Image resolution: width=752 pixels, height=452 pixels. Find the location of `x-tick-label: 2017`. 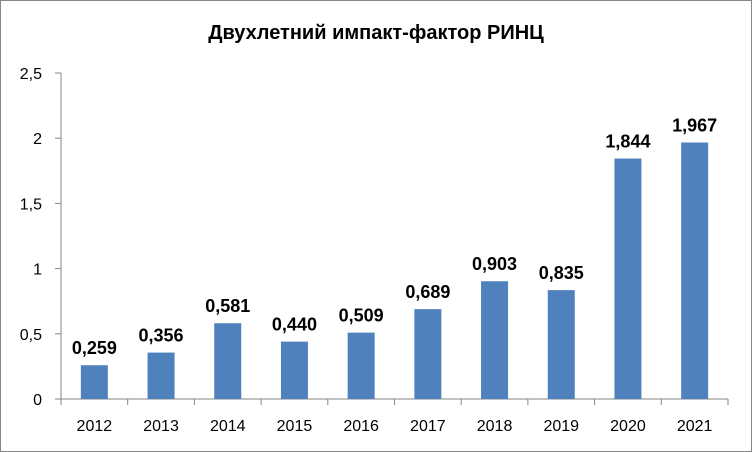

x-tick-label: 2017 is located at coordinates (428, 426).